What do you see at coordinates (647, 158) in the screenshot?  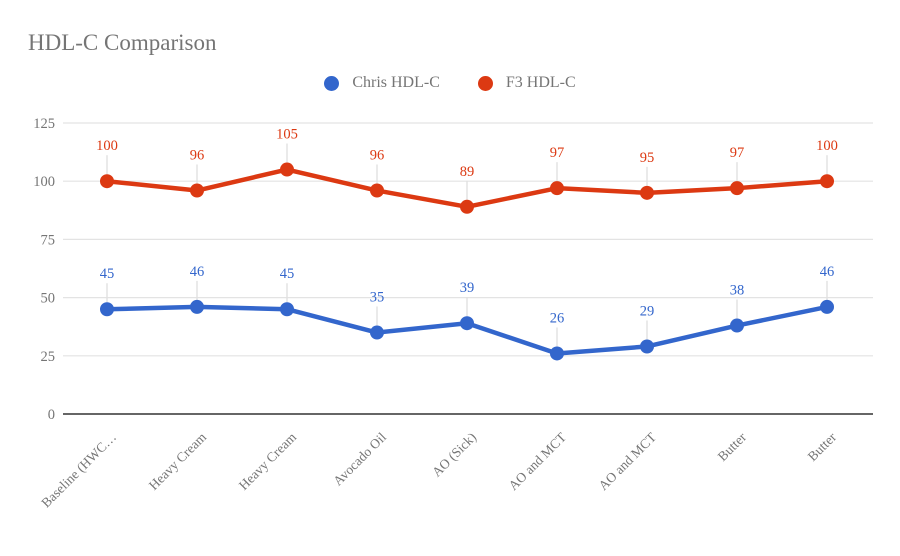 I see `data-point-label: 95` at bounding box center [647, 158].